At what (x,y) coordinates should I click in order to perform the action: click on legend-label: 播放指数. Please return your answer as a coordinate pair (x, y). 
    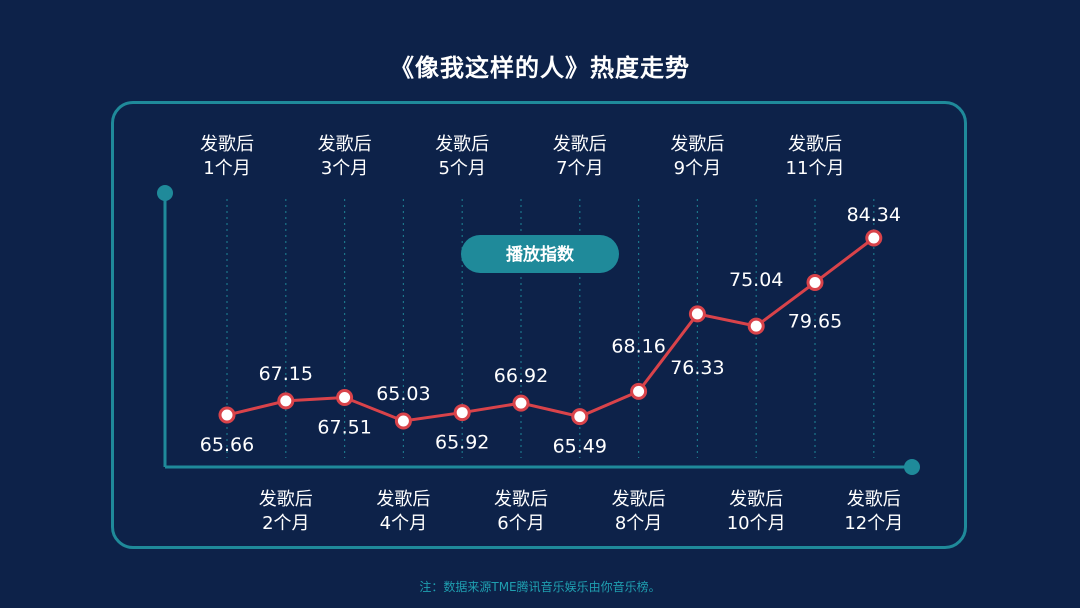
    Looking at the image, I should click on (540, 254).